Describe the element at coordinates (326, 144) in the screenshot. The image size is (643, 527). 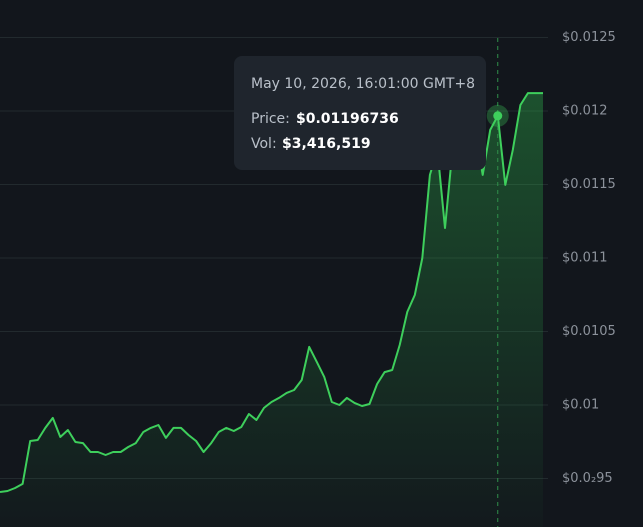
I see `tooltip-vol: $3,416,519` at that location.